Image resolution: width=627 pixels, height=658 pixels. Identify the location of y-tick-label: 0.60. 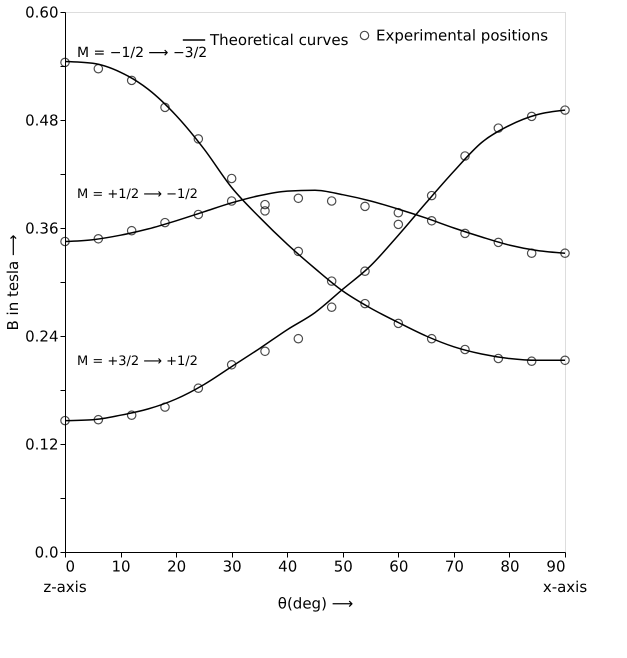
(41, 13).